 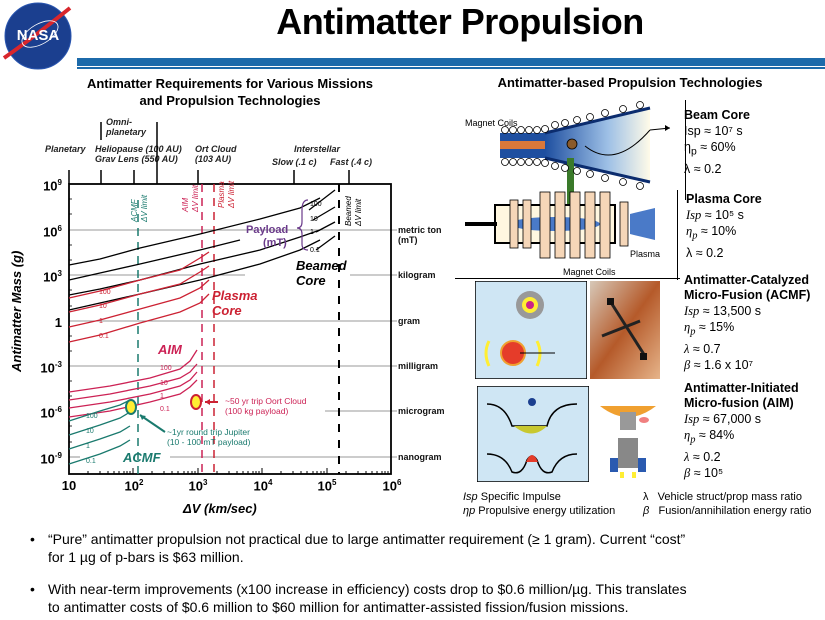 What do you see at coordinates (747, 280) in the screenshot?
I see `acmf-name-1: Antimatter-Catalyzed` at bounding box center [747, 280].